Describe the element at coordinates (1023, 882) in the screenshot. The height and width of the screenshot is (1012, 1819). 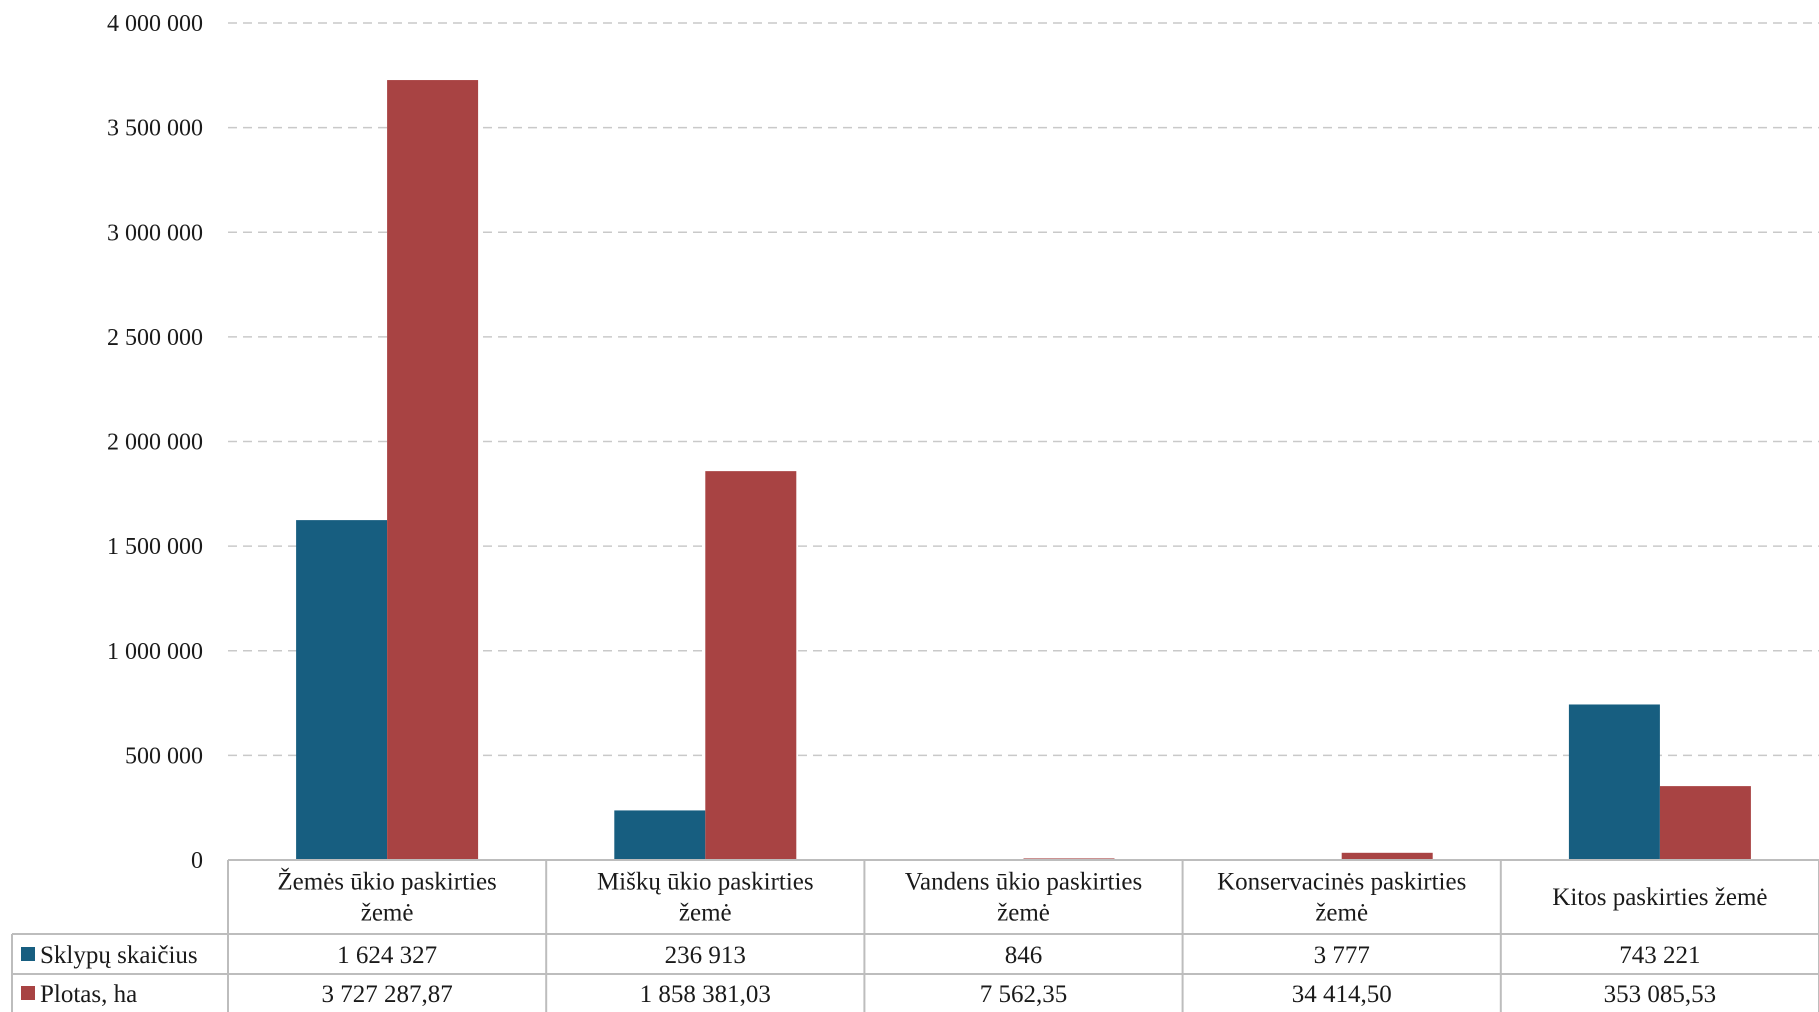
I see `category-label: Vandens ūkio paskirties` at that location.